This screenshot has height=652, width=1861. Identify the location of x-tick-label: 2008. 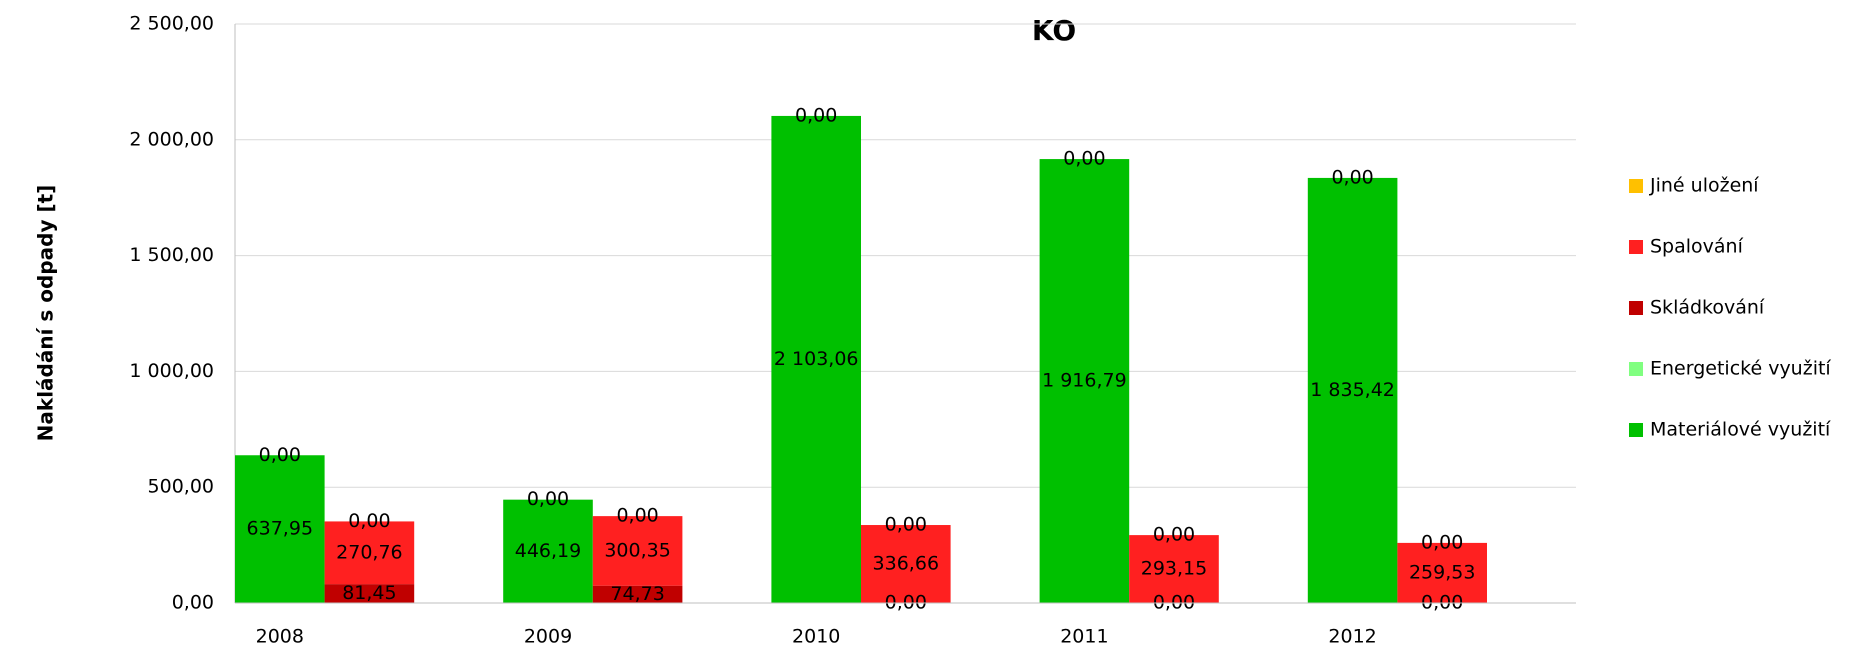
(280, 637).